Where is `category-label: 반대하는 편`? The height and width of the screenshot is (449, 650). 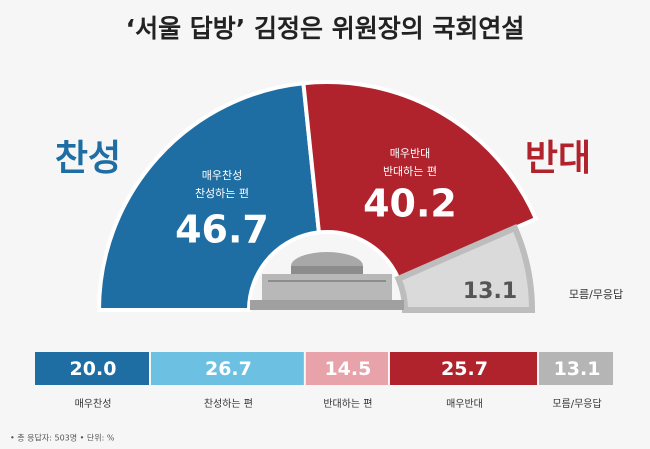
category-label: 반대하는 편 is located at coordinates (347, 403).